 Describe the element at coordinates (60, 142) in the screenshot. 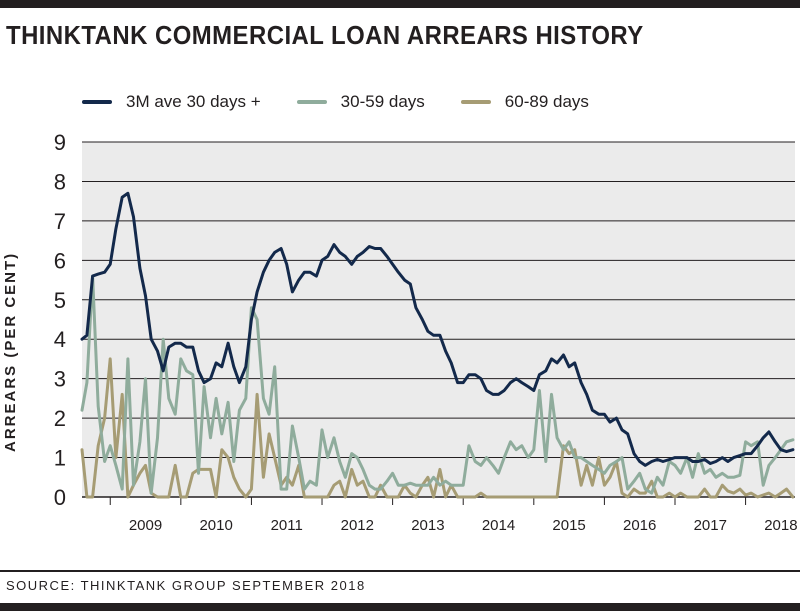

I see `y-tick-label: 9` at that location.